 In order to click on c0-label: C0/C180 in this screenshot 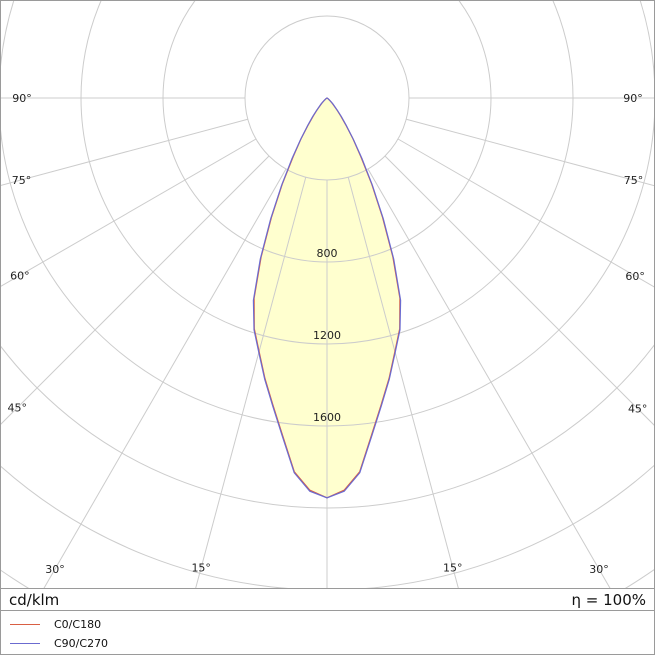, I will do `click(78, 624)`.